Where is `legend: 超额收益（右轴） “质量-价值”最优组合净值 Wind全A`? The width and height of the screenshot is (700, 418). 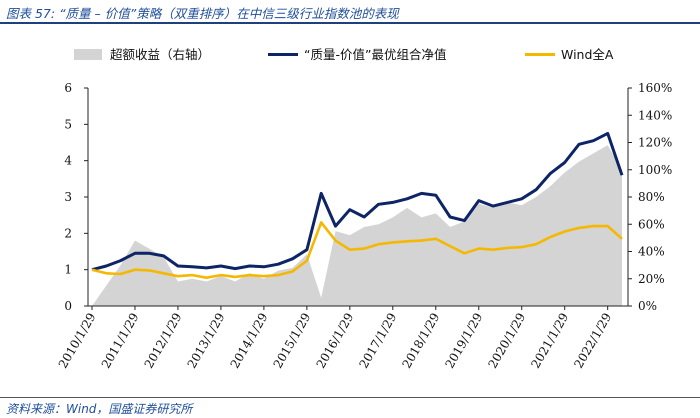 legend: 超额收益（右轴） “质量-价值”最优组合净值 Wind全A is located at coordinates (344, 54).